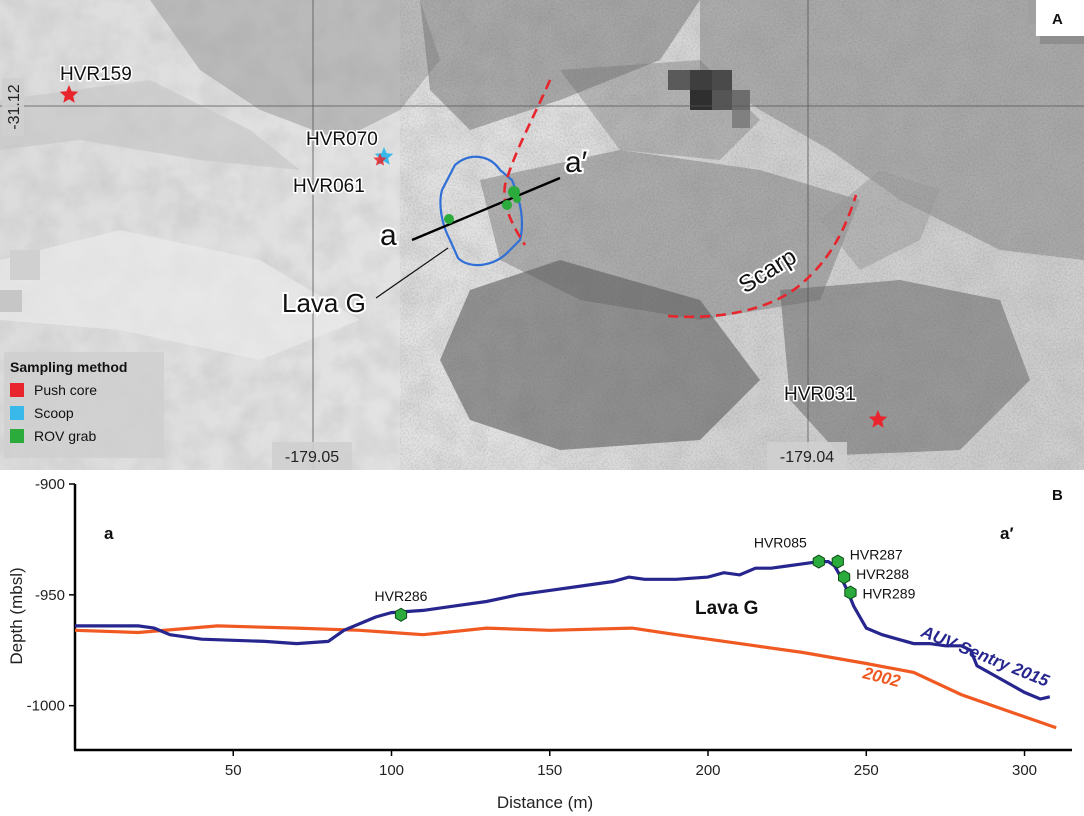 The width and height of the screenshot is (1084, 816). I want to click on x-tick-label: 100, so click(391, 770).